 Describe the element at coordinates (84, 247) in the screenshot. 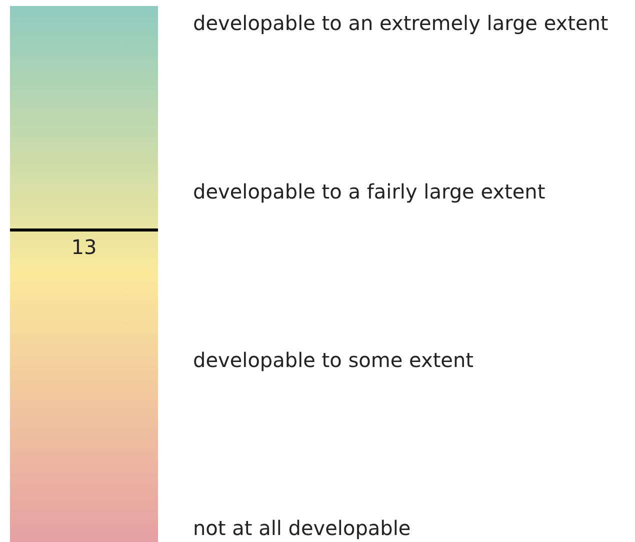

I see `data-label: 13` at that location.